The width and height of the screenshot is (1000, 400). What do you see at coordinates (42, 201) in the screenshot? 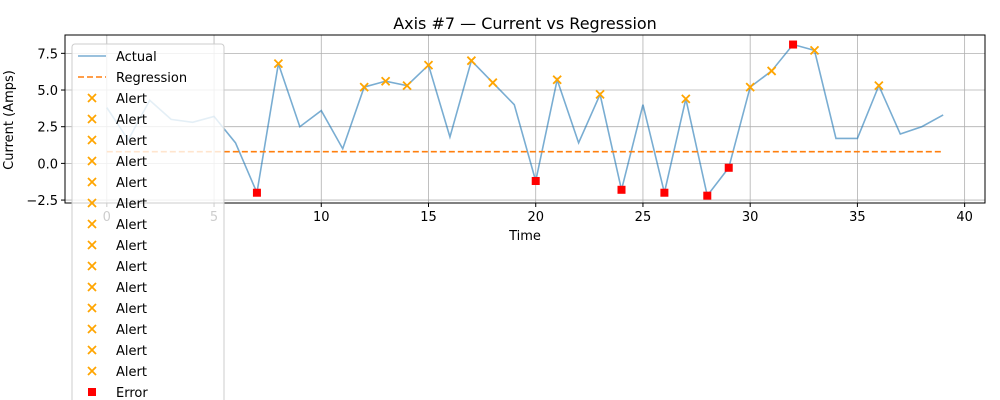
I see `y-tick-label: −2.5` at bounding box center [42, 201].